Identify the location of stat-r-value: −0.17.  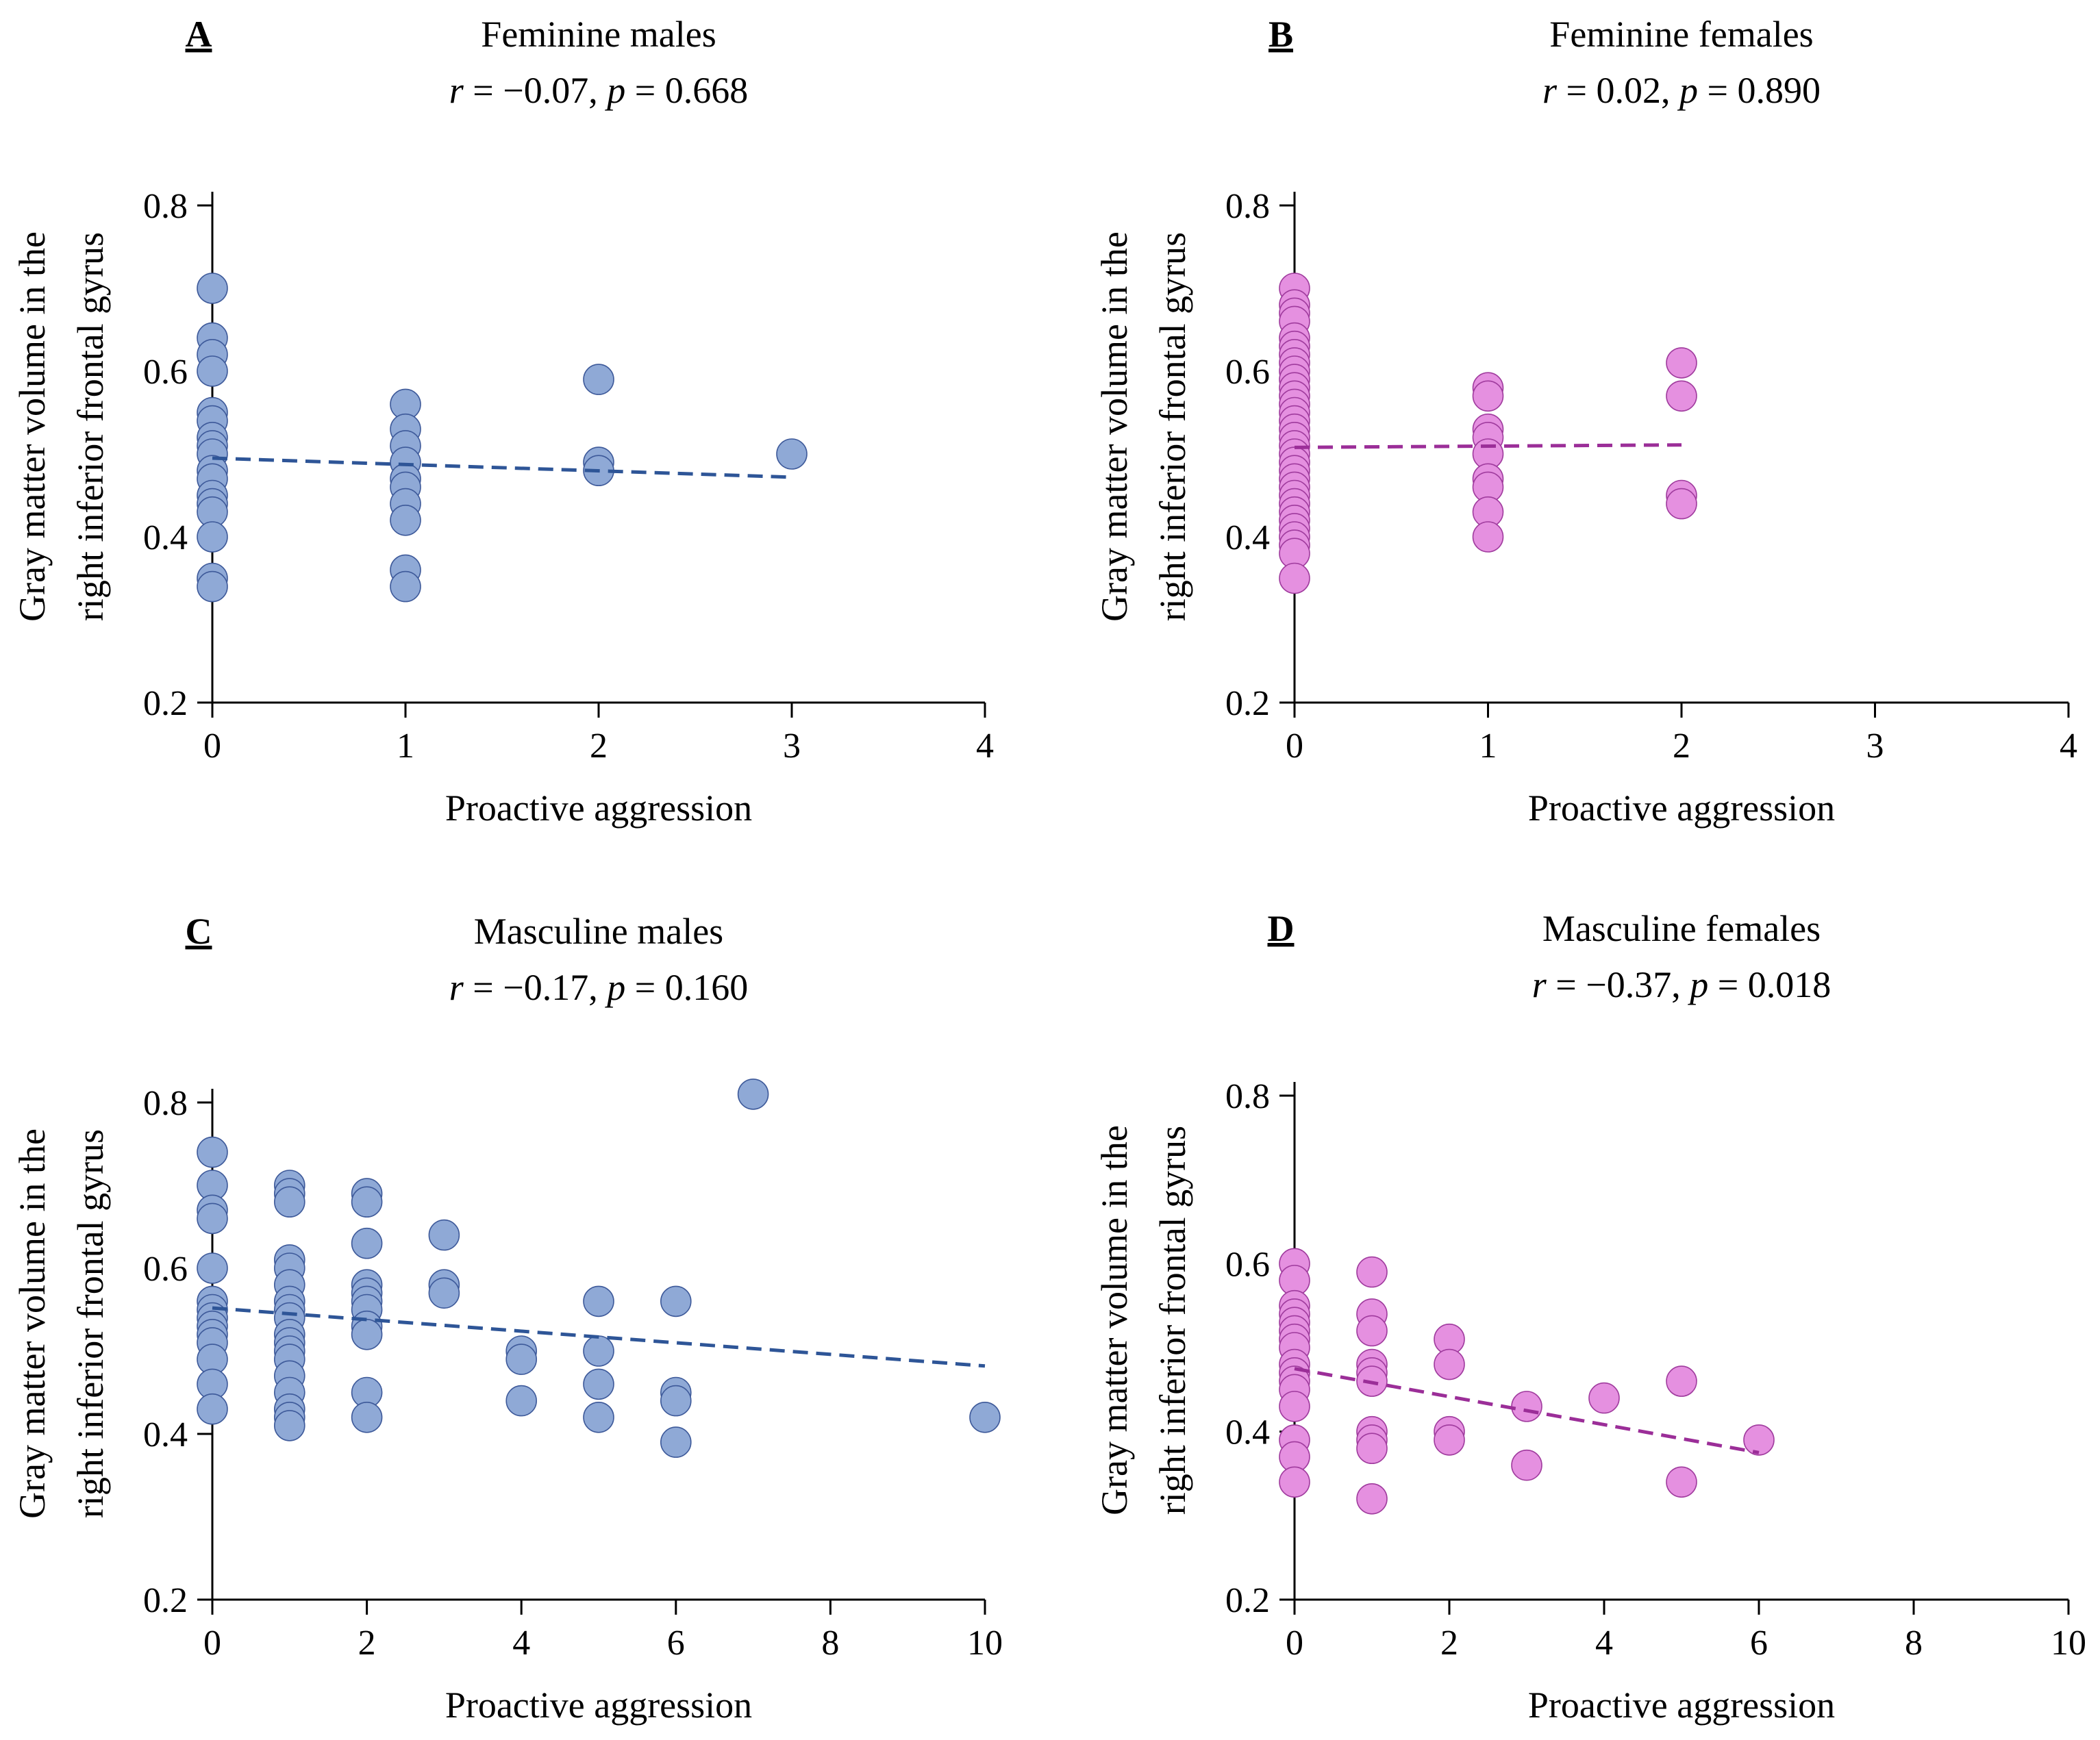
(545, 987).